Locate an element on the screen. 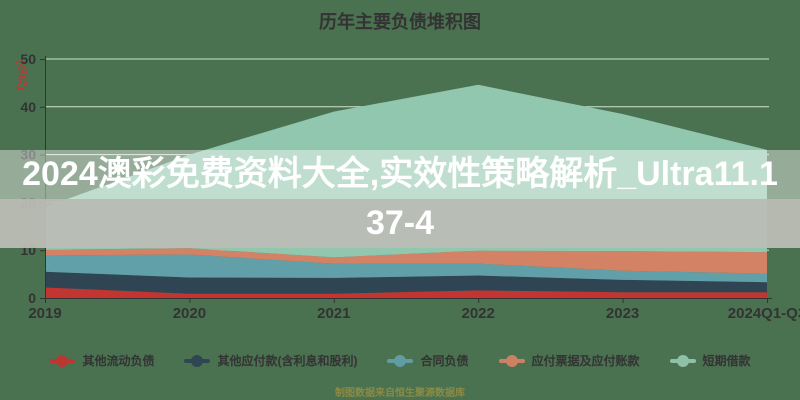  chart-title: 历年主要负债堆积图 is located at coordinates (400, 22).